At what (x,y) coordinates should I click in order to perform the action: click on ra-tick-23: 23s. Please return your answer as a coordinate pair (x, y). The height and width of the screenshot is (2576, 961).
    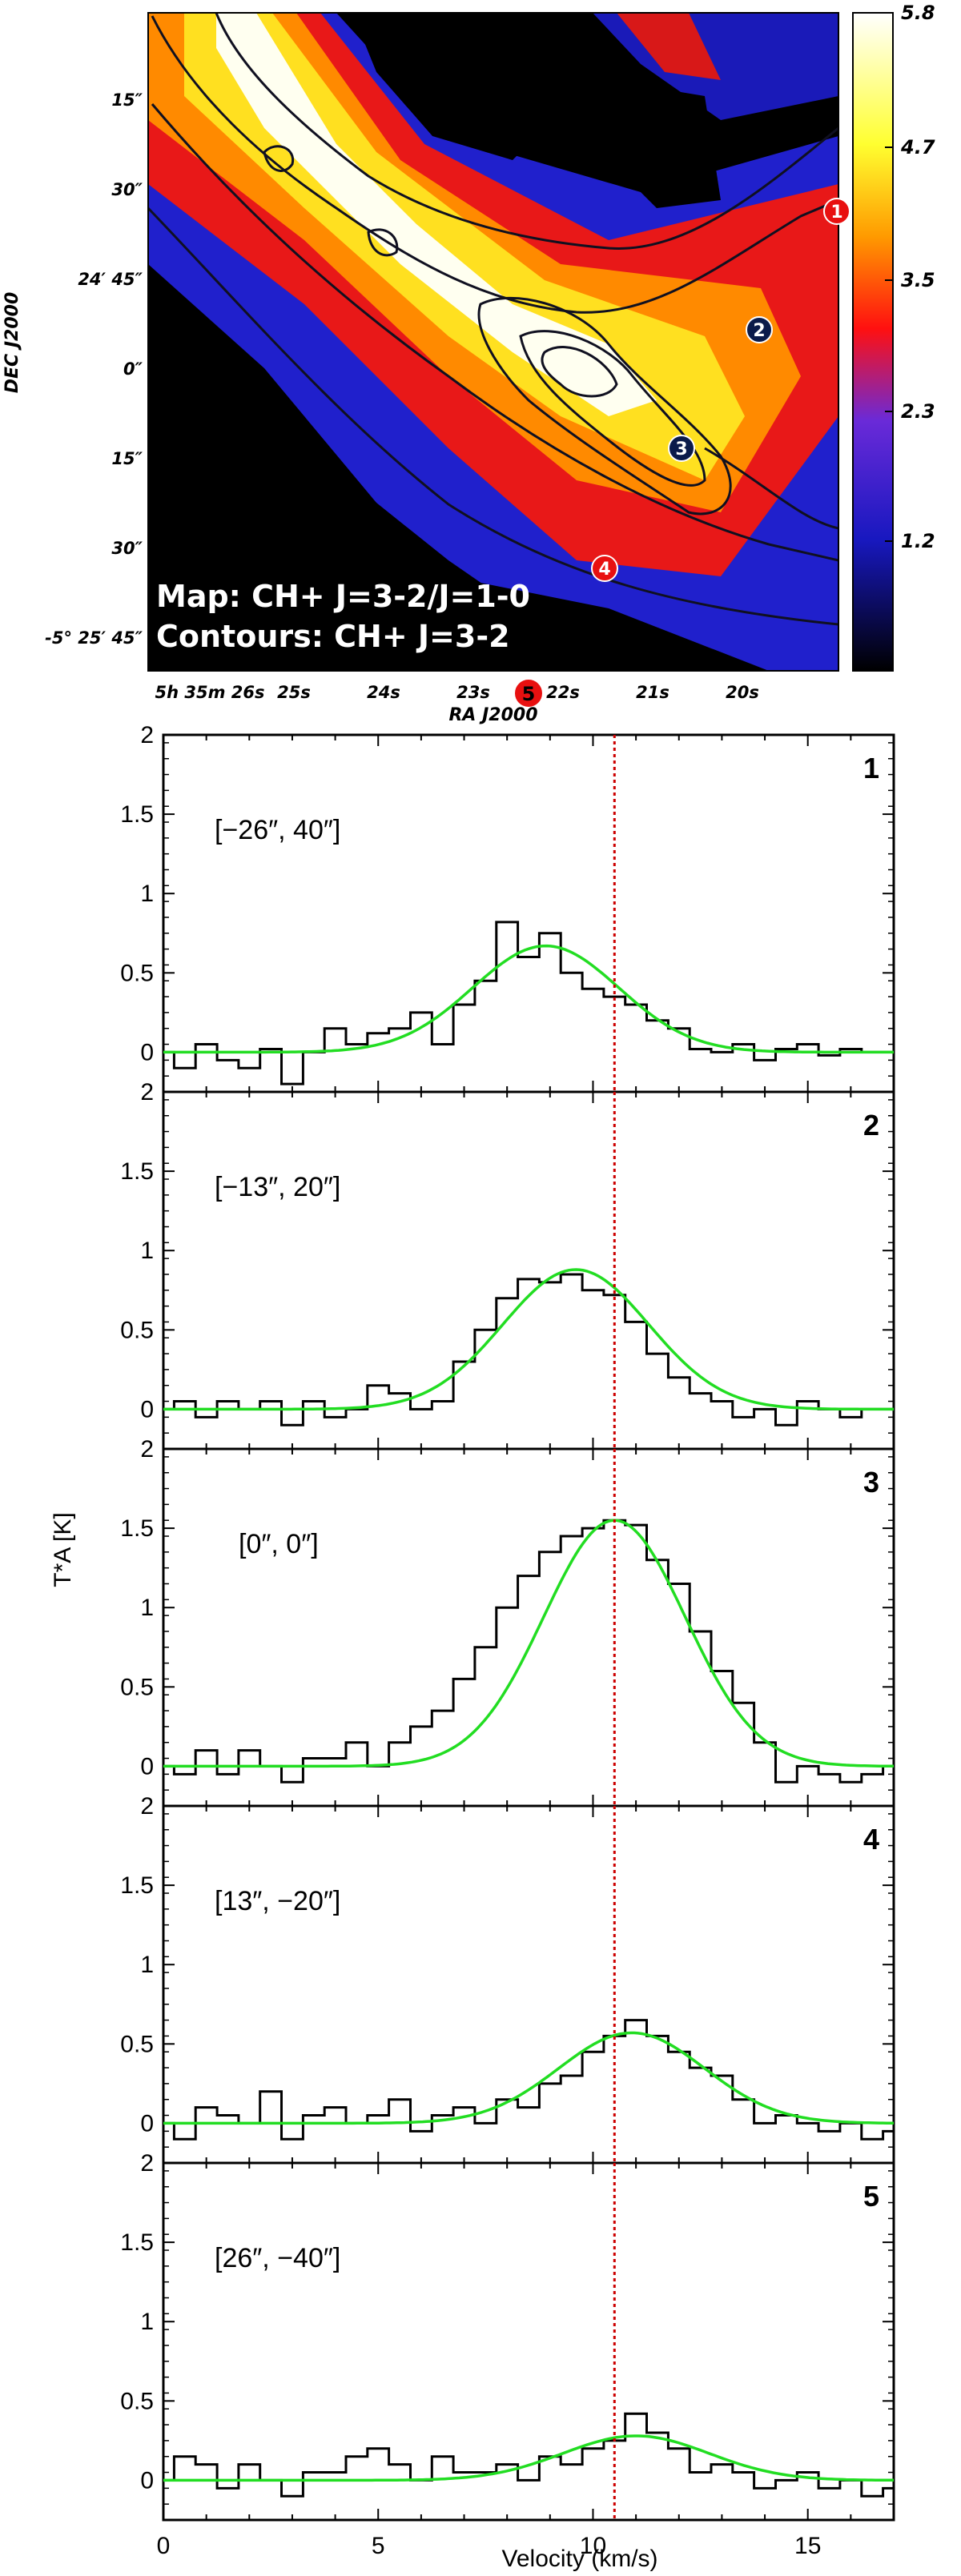
    Looking at the image, I should click on (473, 693).